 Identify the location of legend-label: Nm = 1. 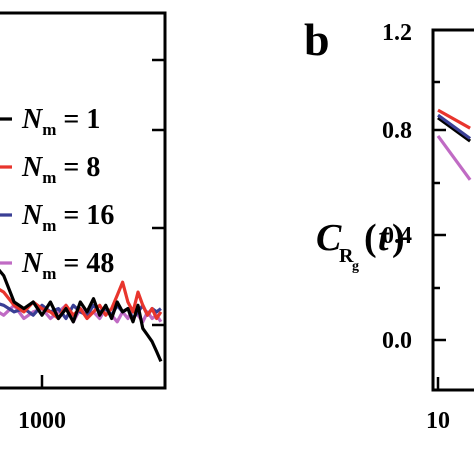
(60, 121).